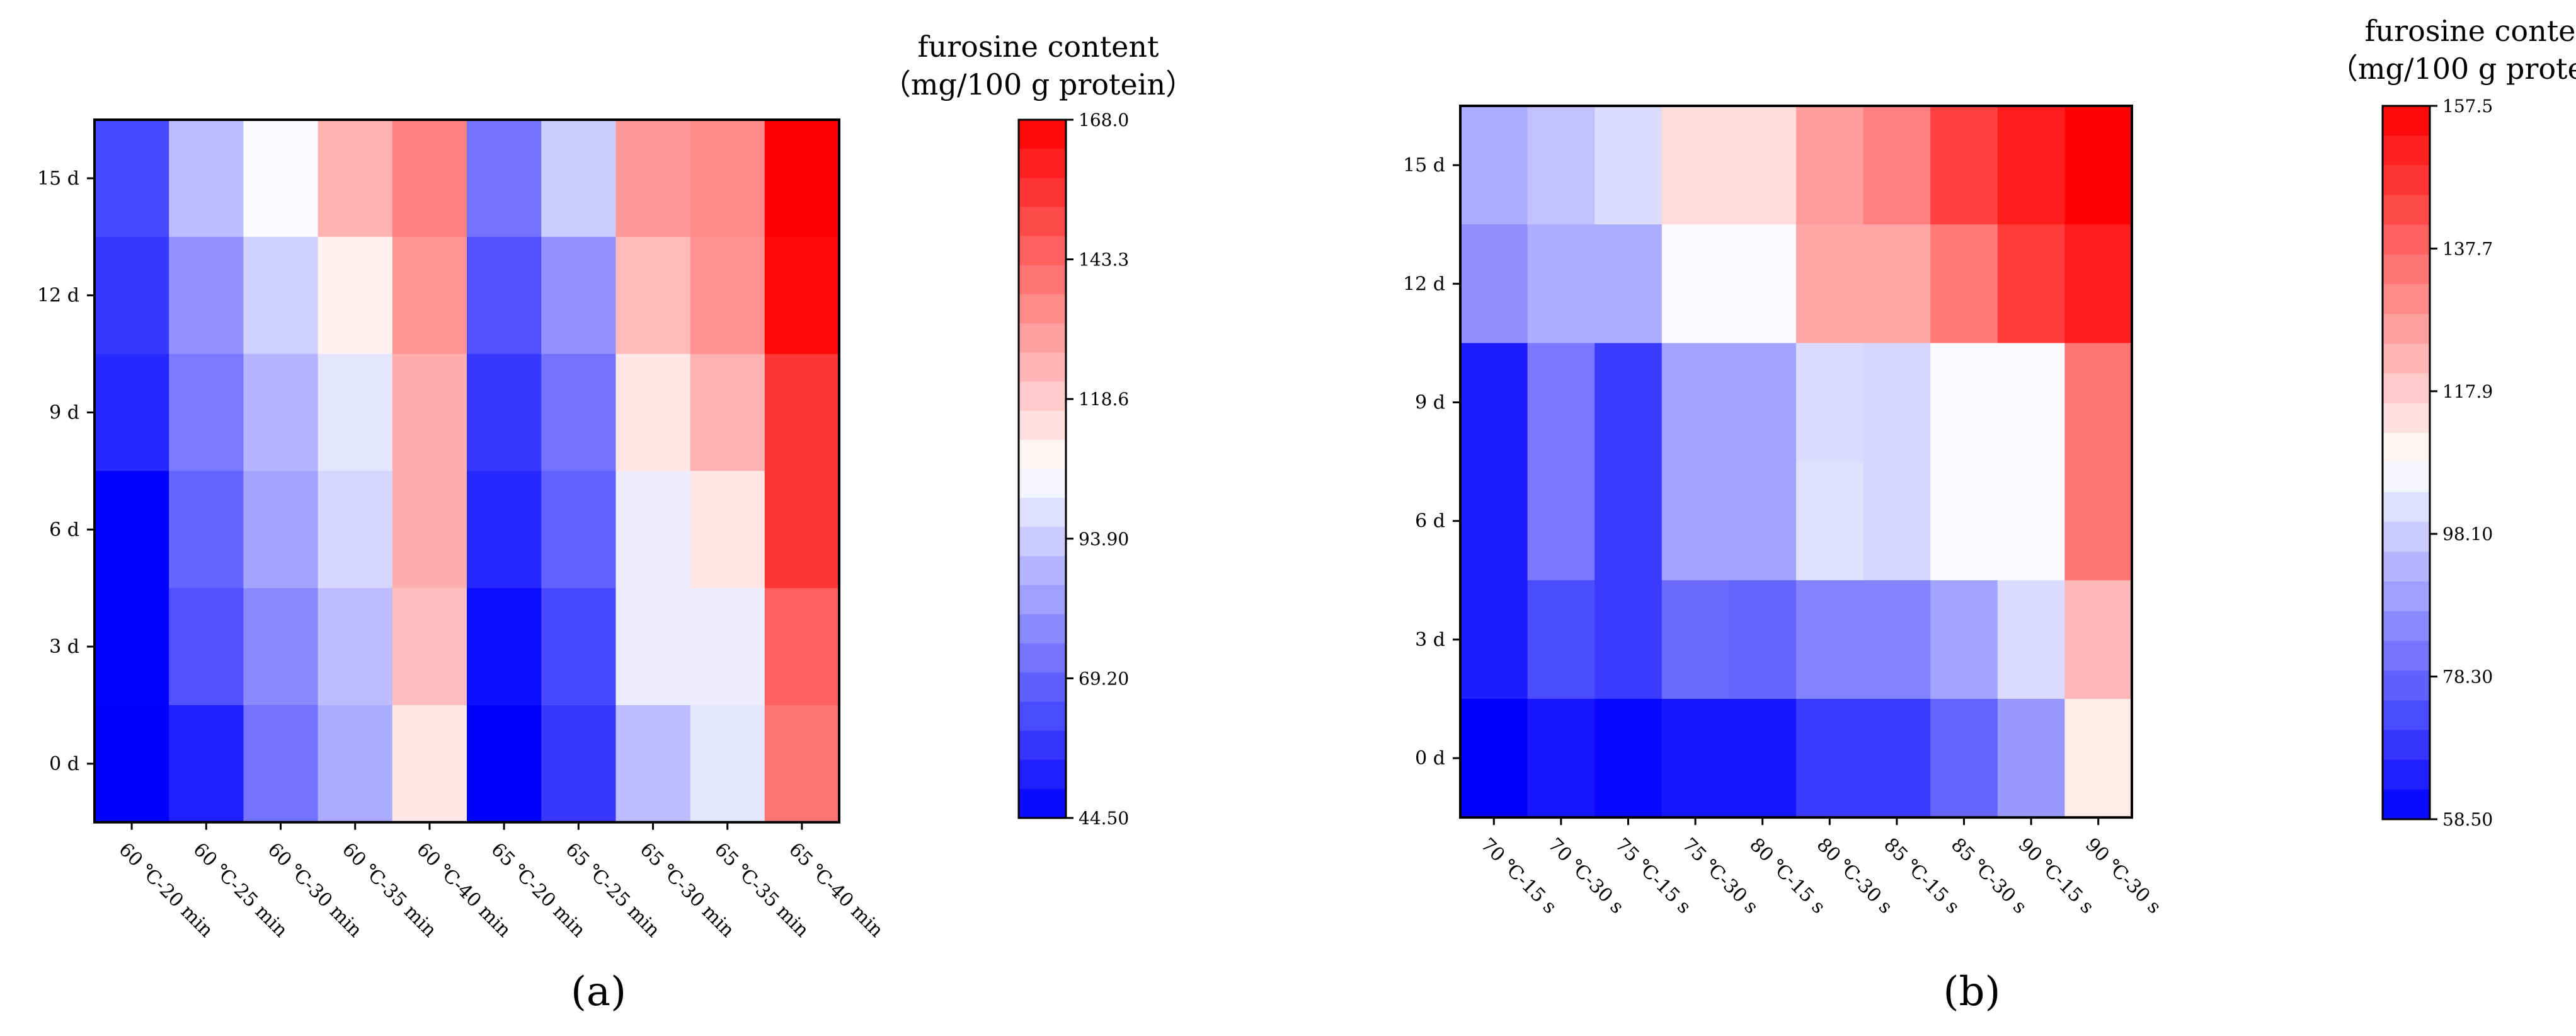  I want to click on panel-label: (a), so click(599, 992).